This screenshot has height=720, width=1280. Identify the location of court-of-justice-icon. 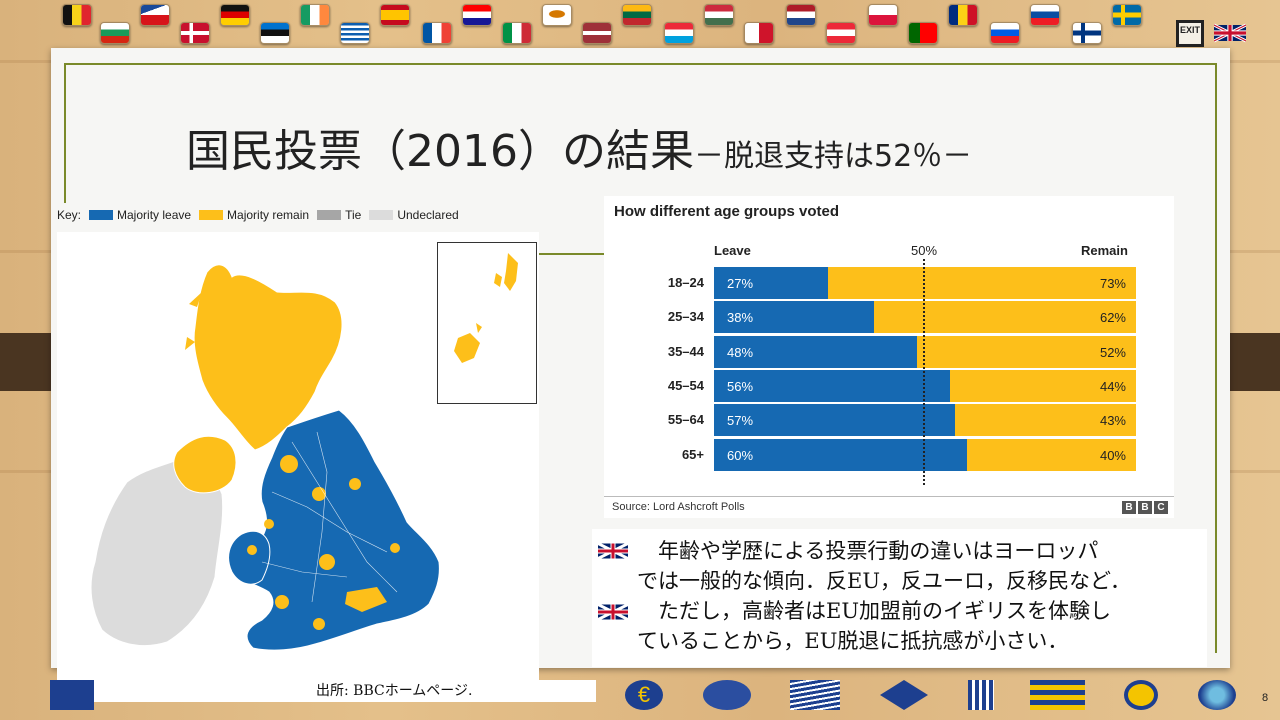
(727, 695).